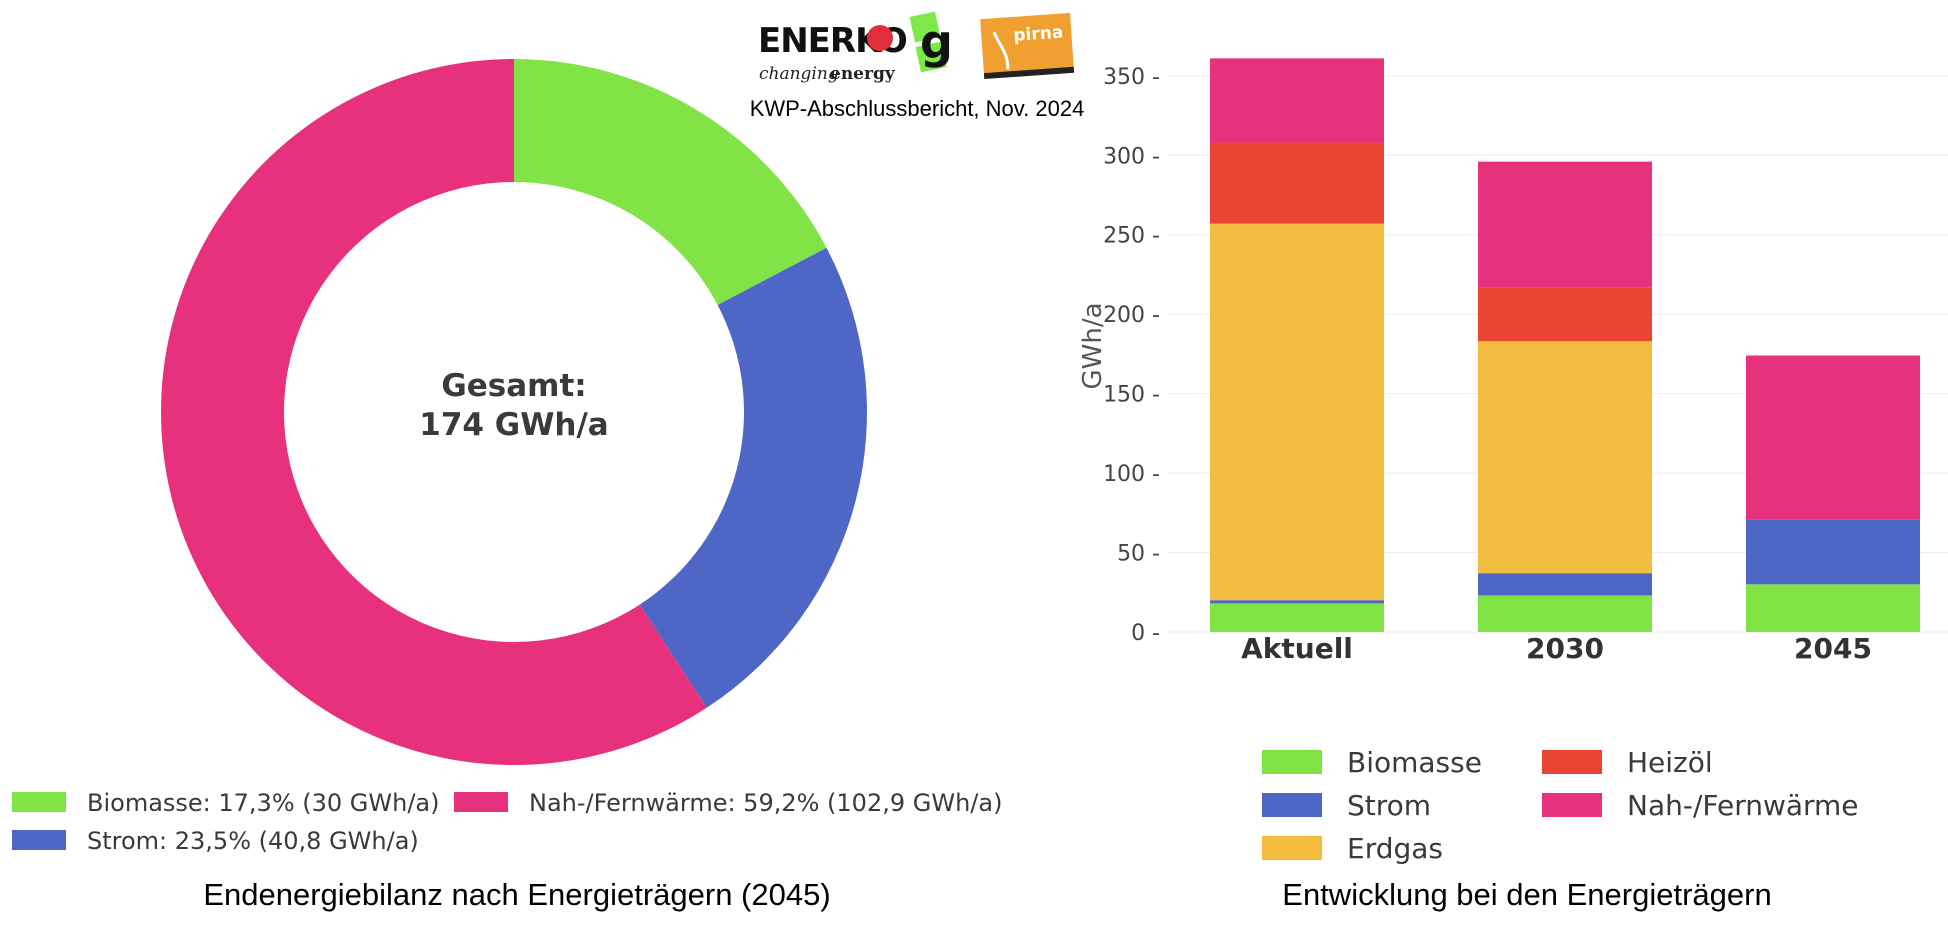  Describe the element at coordinates (880, 38) in the screenshot. I see `enerko-logo-dot` at that location.